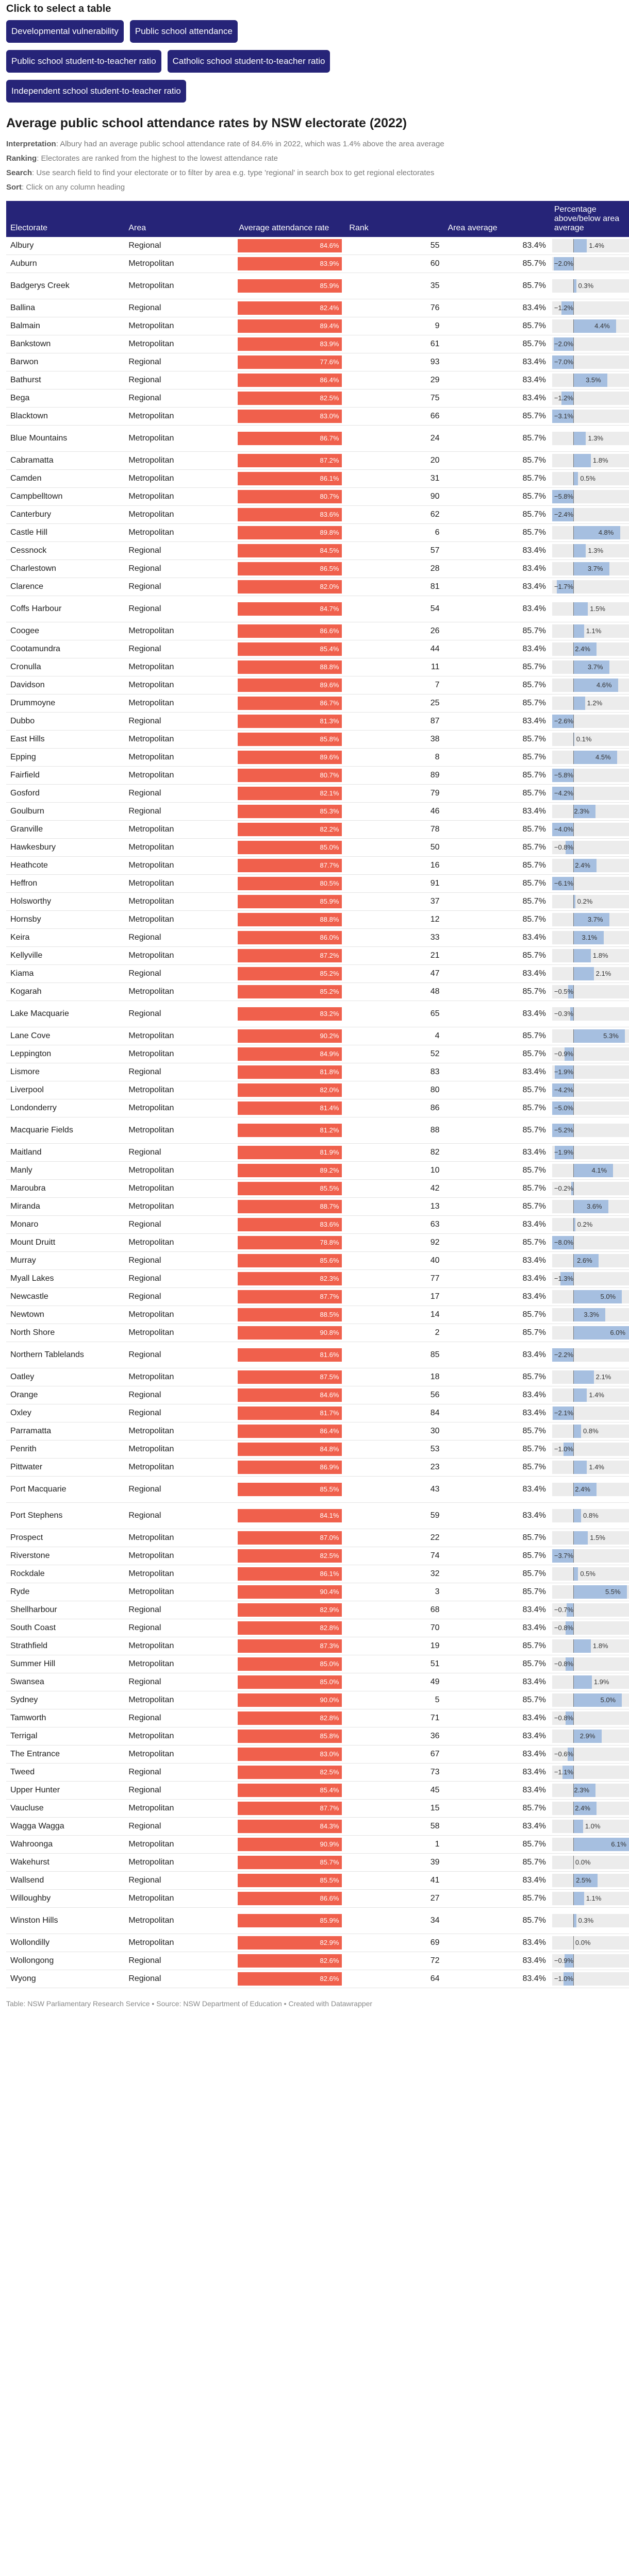  What do you see at coordinates (65, 1736) in the screenshot?
I see `electorate-cell: Terrigal` at bounding box center [65, 1736].